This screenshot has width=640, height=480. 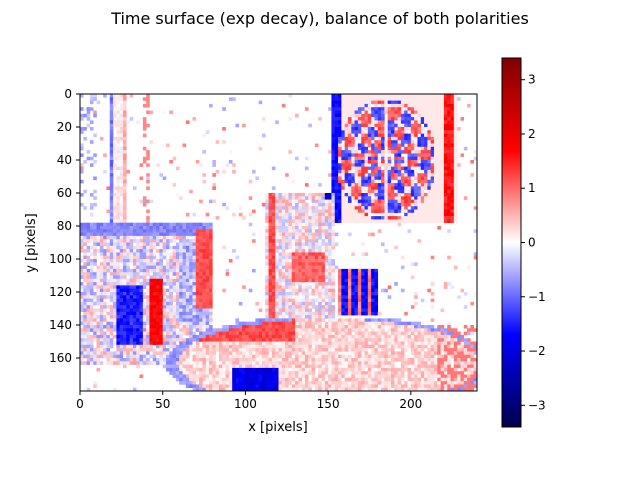 I want to click on x-tick-label: 200, so click(x=410, y=404).